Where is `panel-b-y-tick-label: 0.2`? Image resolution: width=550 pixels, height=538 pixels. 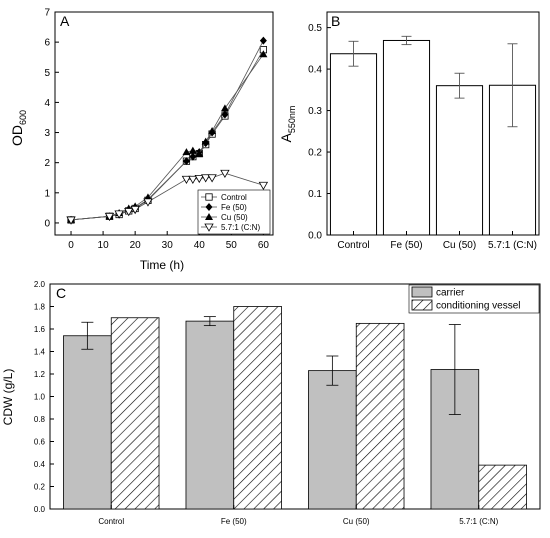 panel-b-y-tick-label: 0.2 is located at coordinates (315, 153).